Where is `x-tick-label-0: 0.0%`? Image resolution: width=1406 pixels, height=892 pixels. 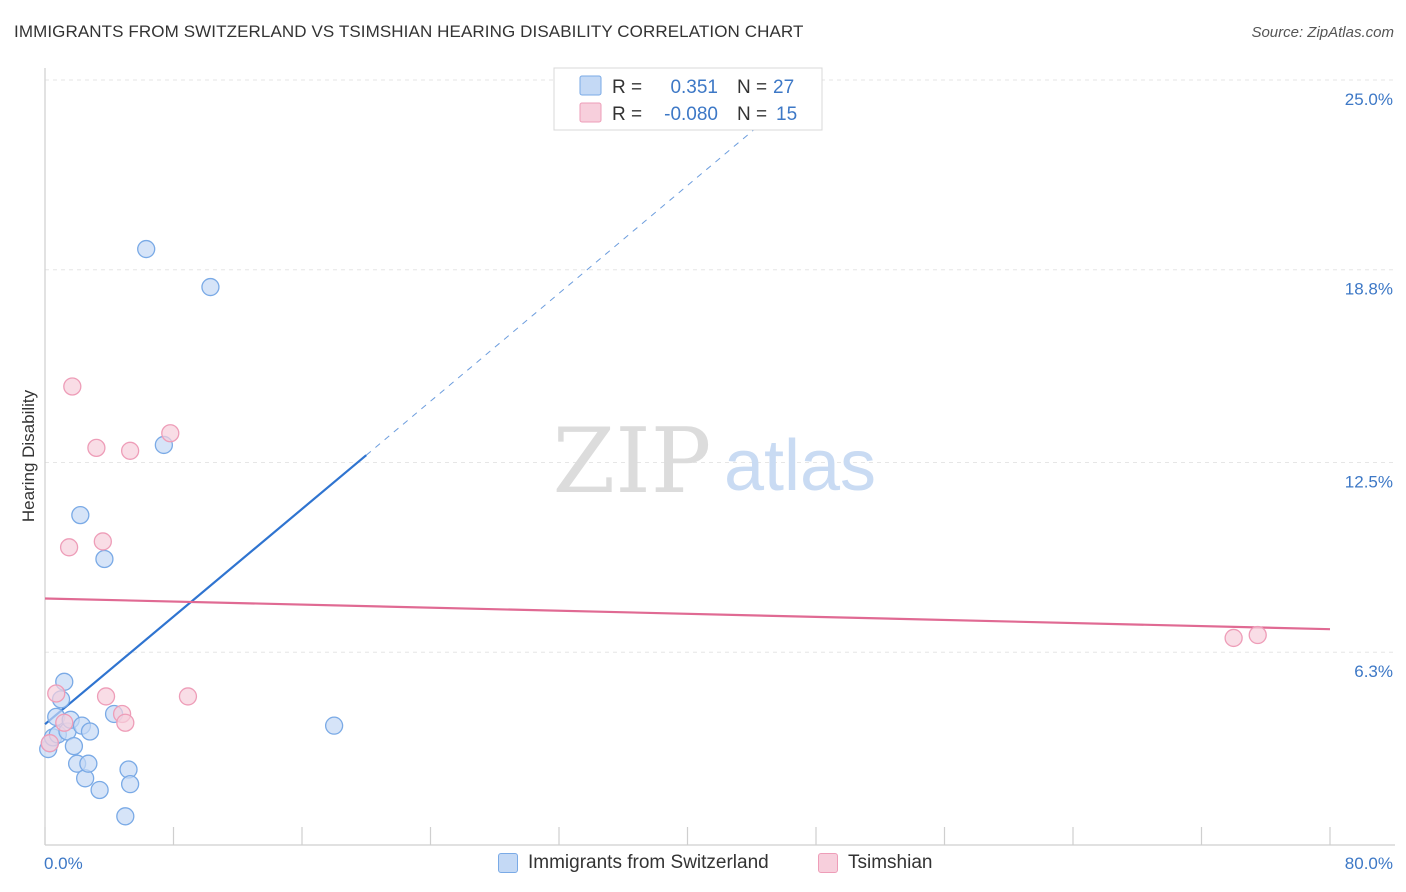 x-tick-label-0: 0.0% is located at coordinates (63, 863).